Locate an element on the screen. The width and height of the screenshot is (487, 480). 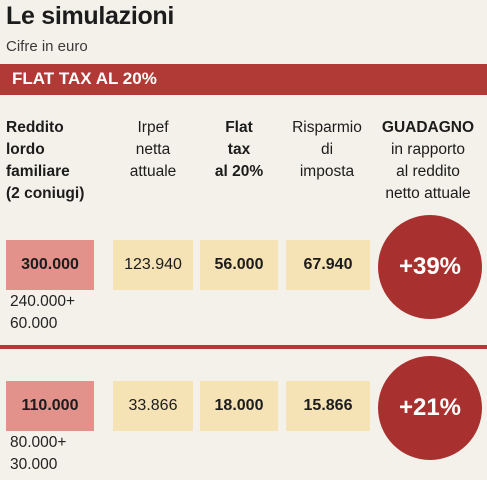
header-irpef-line: Irpef is located at coordinates (153, 127).